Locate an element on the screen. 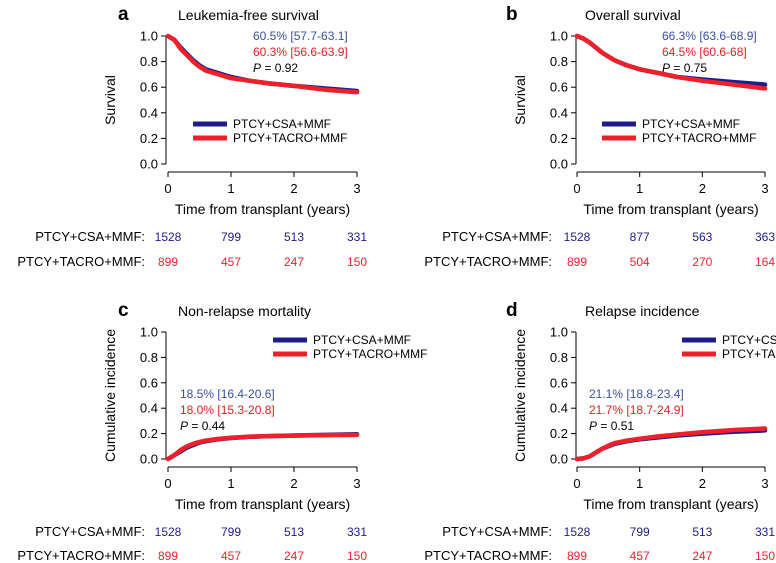 Image resolution: width=776 pixels, height=563 pixels. risk-number-csa: 877 is located at coordinates (640, 237).